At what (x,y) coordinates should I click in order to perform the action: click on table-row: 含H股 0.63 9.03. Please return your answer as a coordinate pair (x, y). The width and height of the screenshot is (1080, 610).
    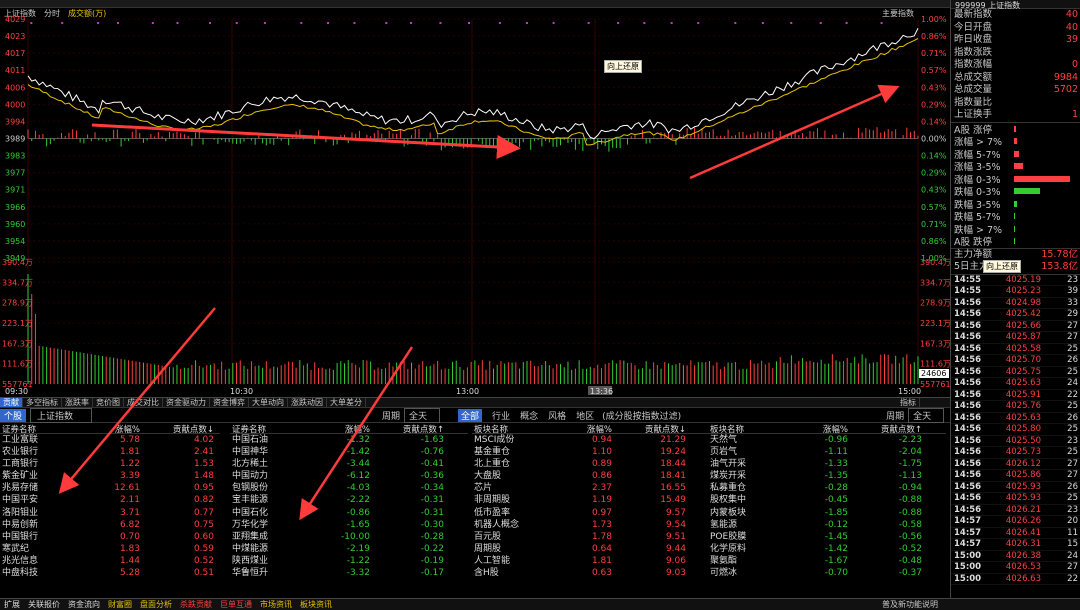
    Looking at the image, I should click on (591, 573).